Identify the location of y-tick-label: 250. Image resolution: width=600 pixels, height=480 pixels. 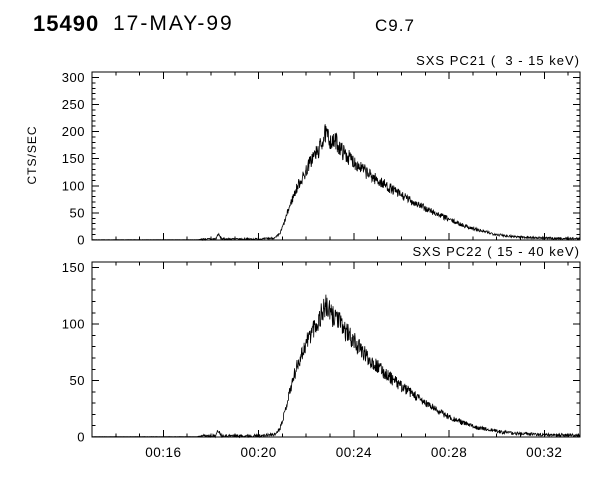
(73, 104).